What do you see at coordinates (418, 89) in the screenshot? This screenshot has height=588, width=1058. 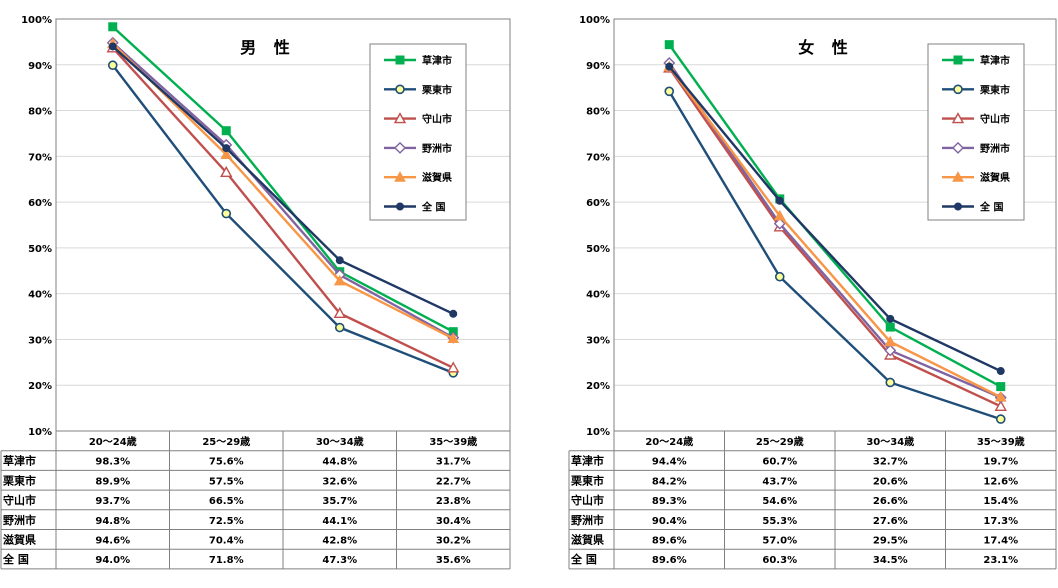 I see `legend-entry: 栗東市` at bounding box center [418, 89].